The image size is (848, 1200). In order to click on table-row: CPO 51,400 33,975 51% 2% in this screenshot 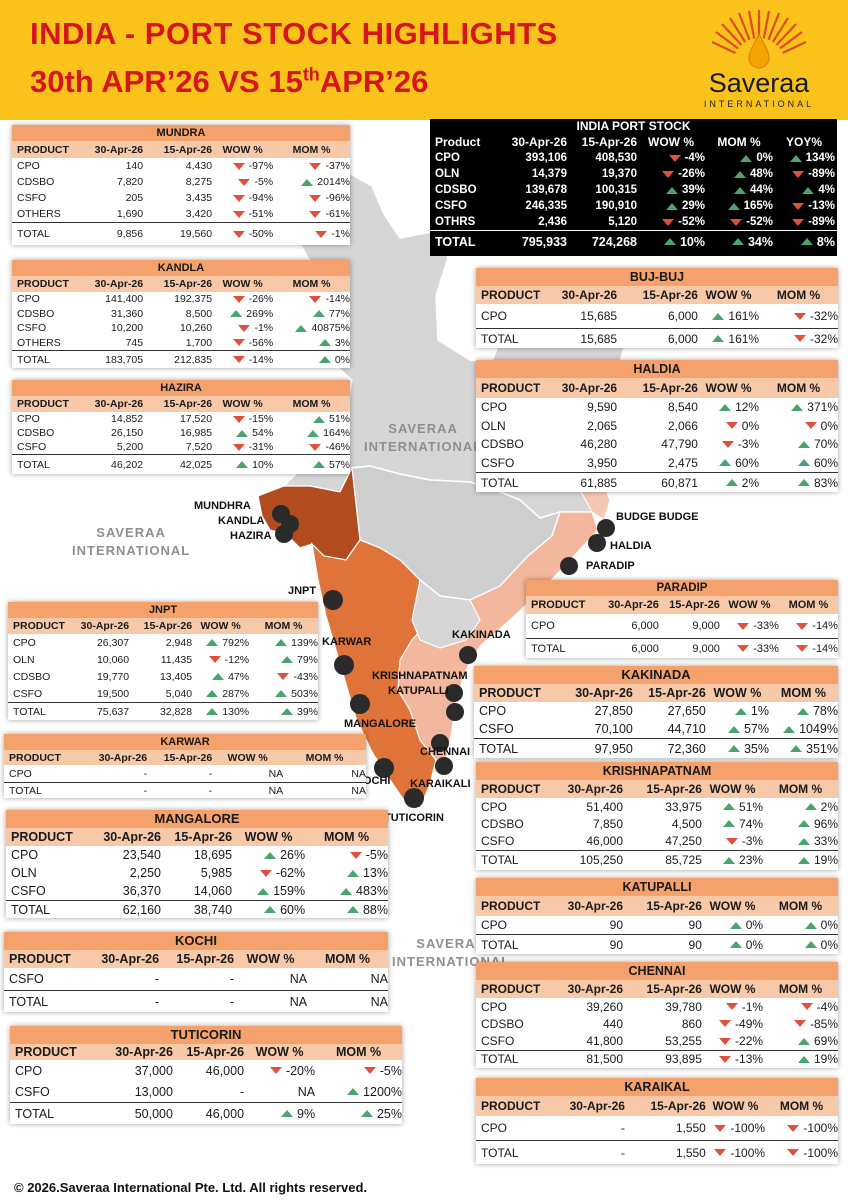, I will do `click(657, 806)`.